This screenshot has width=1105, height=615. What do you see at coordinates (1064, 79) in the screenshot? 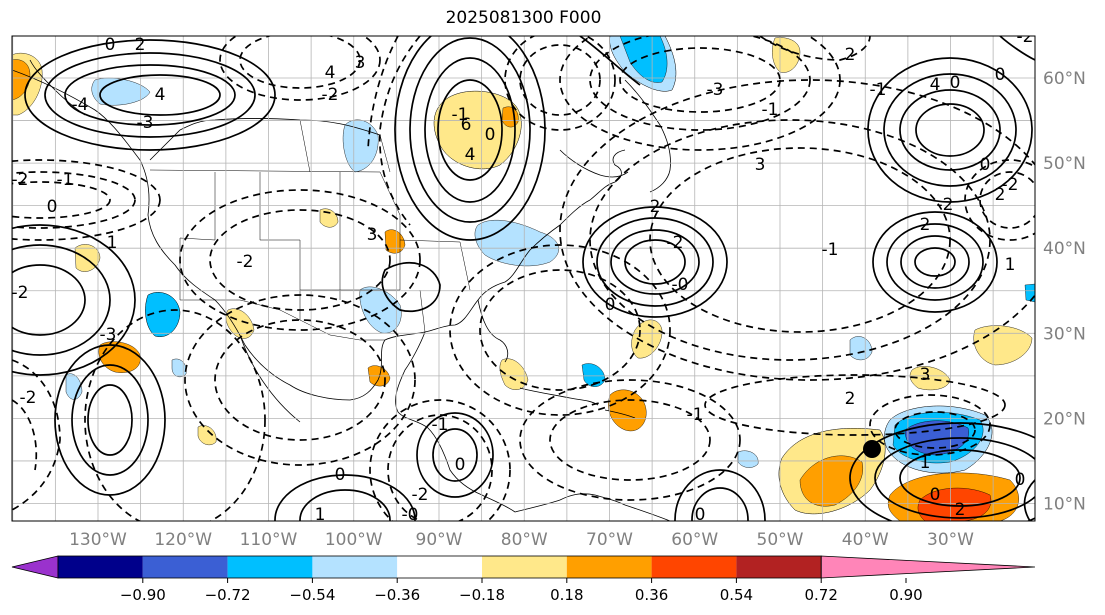
I see `lat-tick-label: 60°N` at bounding box center [1064, 79].